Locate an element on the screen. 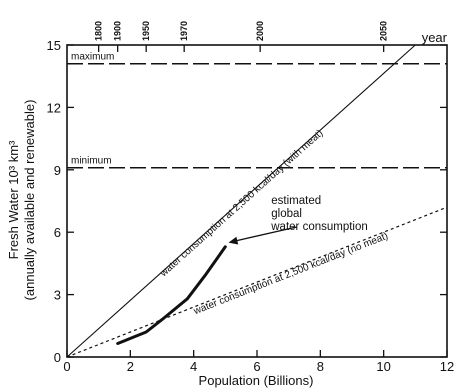  y-tick-label: 3 is located at coordinates (57, 295).